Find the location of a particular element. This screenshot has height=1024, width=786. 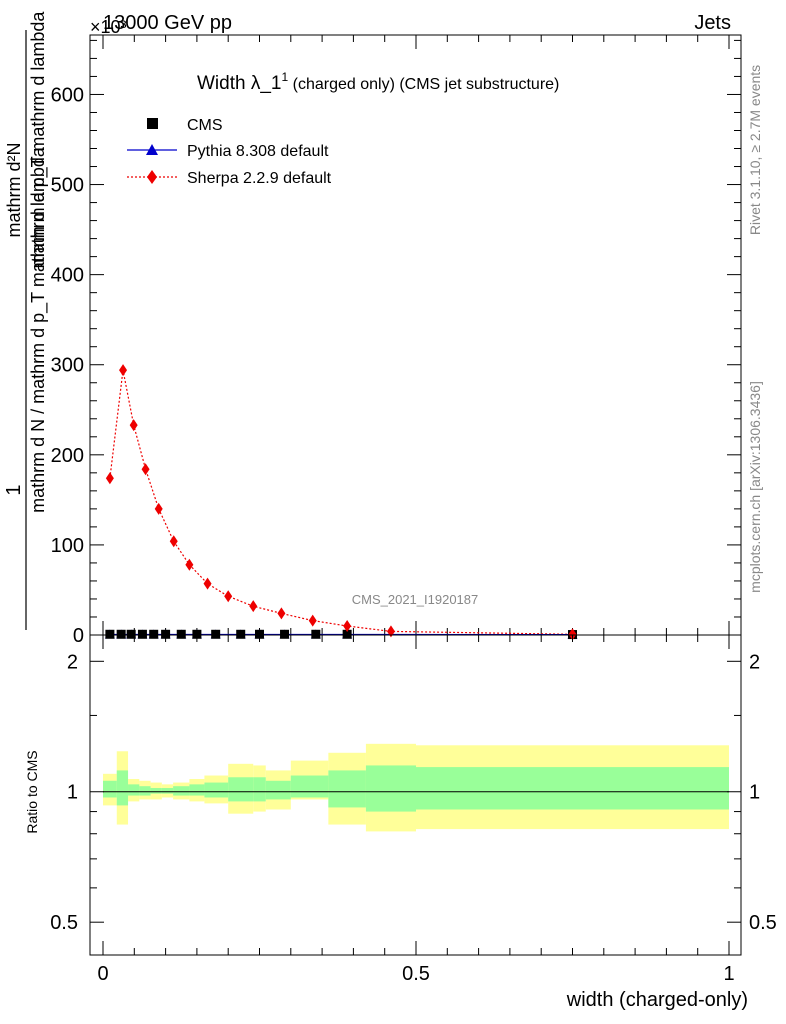

ratio-ytick-label: 1 is located at coordinates (72, 793).